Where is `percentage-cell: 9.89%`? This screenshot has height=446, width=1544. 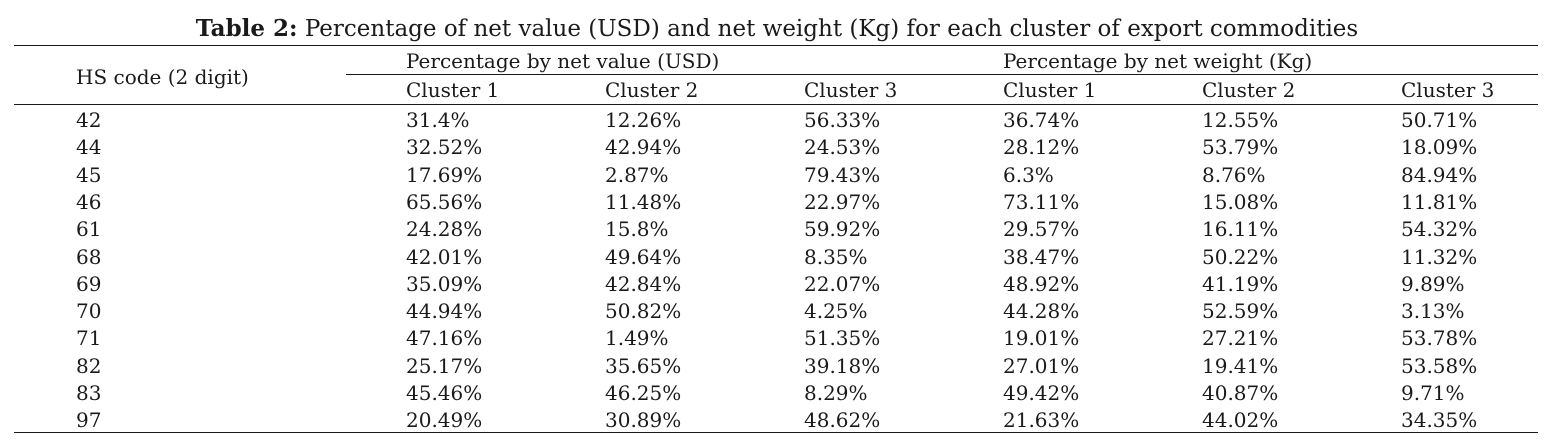
percentage-cell: 9.89% is located at coordinates (1433, 283).